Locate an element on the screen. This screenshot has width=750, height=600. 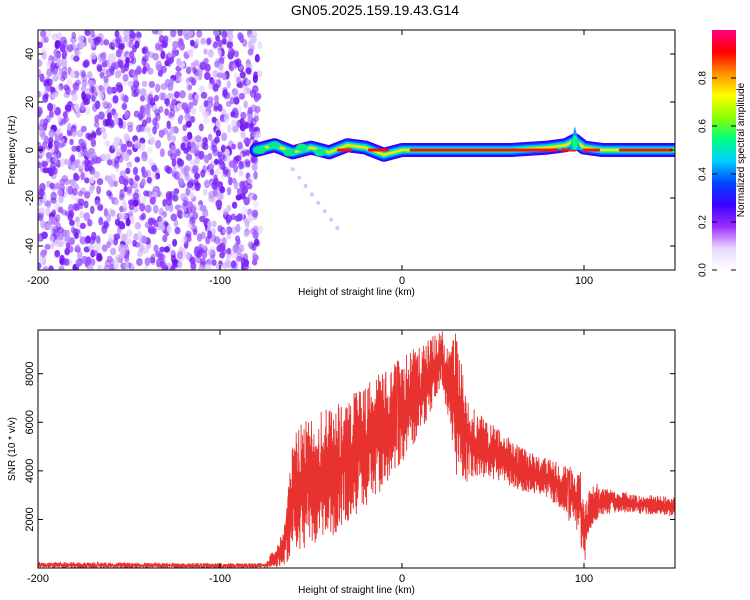
colorbar-tick-label: 0.4 is located at coordinates (703, 174).